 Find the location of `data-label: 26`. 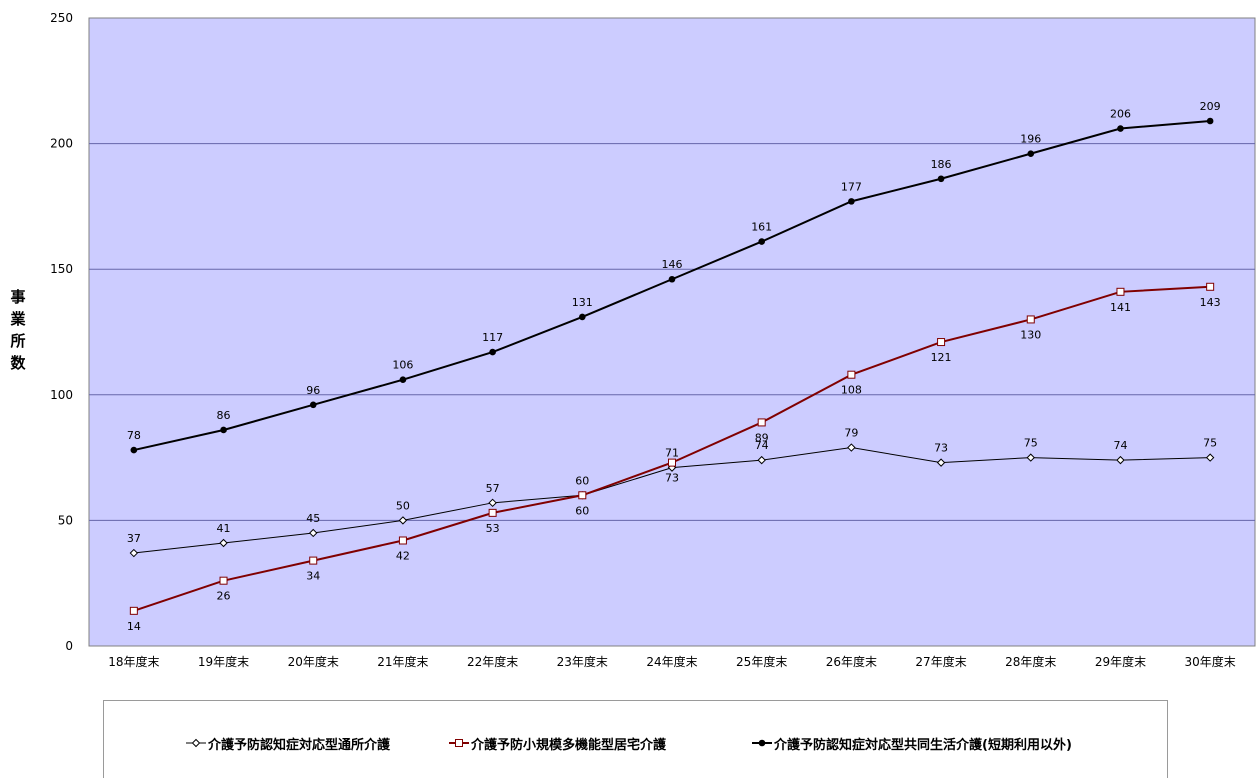

data-label: 26 is located at coordinates (224, 596).